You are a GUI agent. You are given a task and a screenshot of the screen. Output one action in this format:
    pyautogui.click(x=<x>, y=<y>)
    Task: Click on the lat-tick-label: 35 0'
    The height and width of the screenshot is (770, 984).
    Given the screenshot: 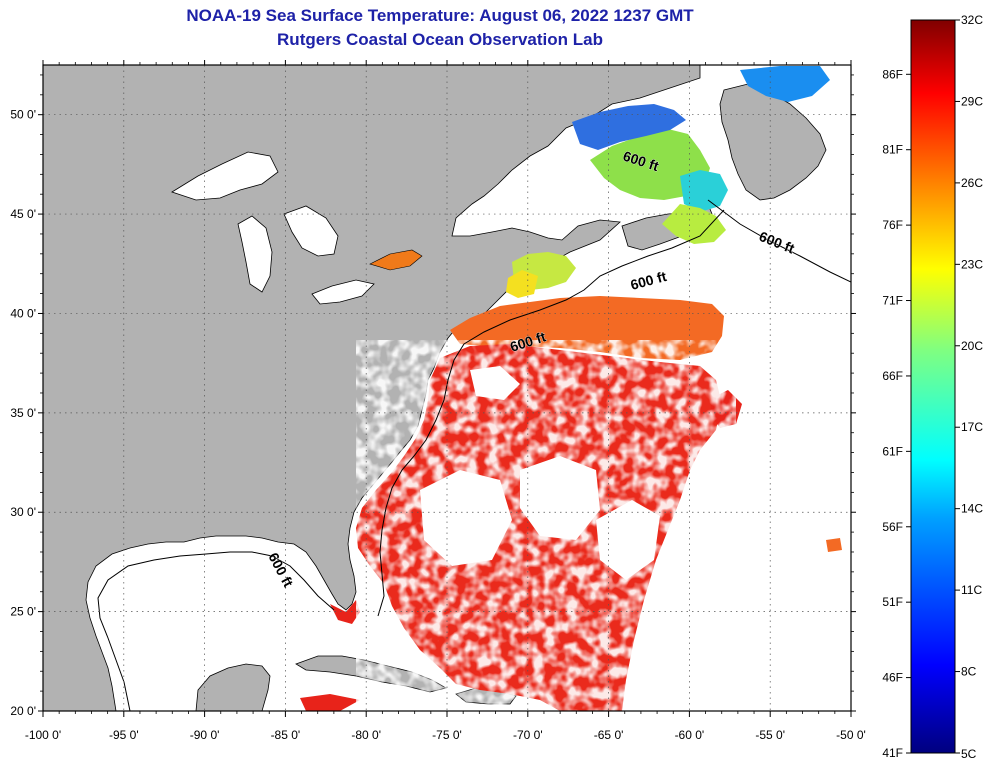 What is the action you would take?
    pyautogui.click(x=23, y=413)
    